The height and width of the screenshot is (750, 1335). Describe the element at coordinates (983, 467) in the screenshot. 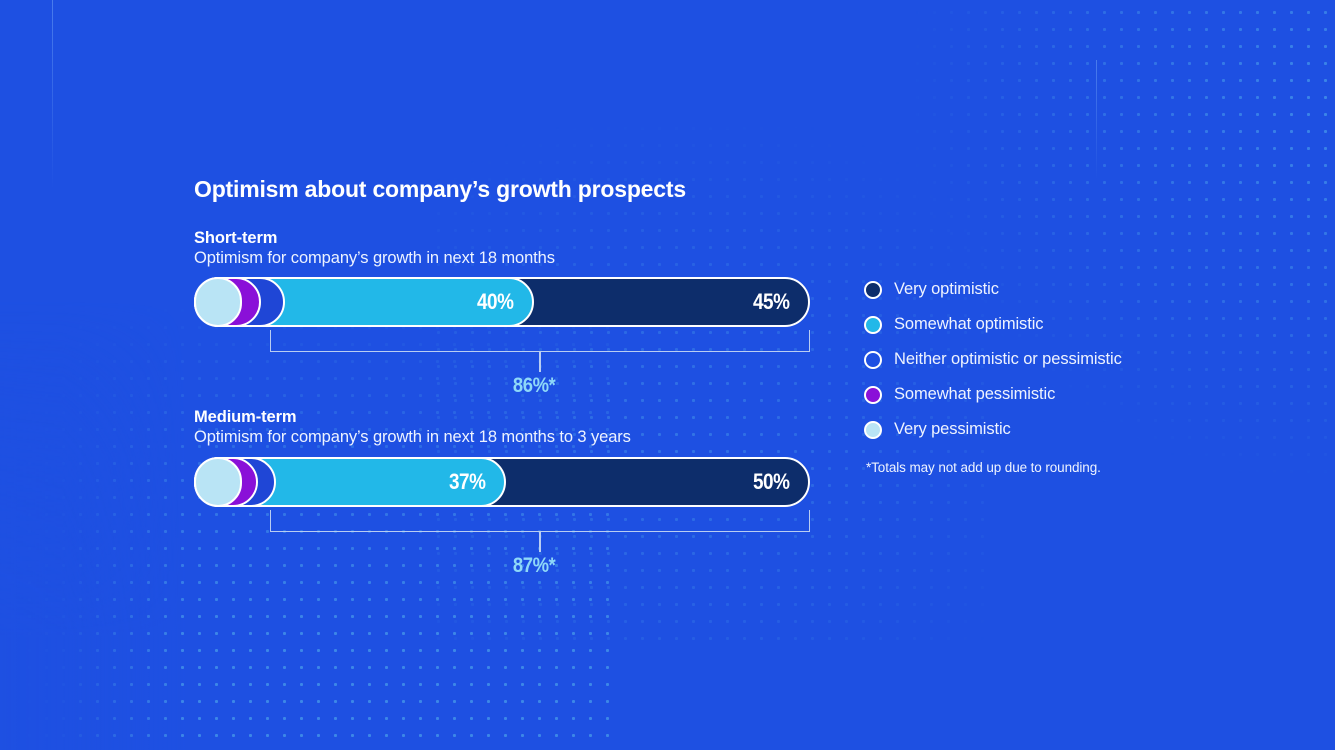

I see `footnote: *Totals may not add up due to rounding.` at that location.